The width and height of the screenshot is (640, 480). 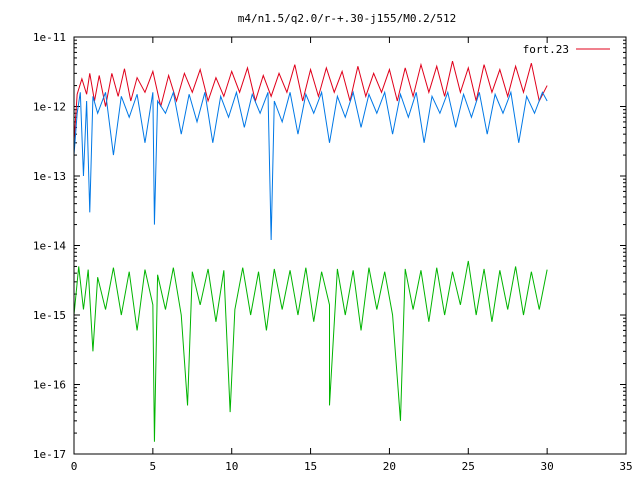 I want to click on y-tick-label-5: 1e-12, so click(x=49, y=107).